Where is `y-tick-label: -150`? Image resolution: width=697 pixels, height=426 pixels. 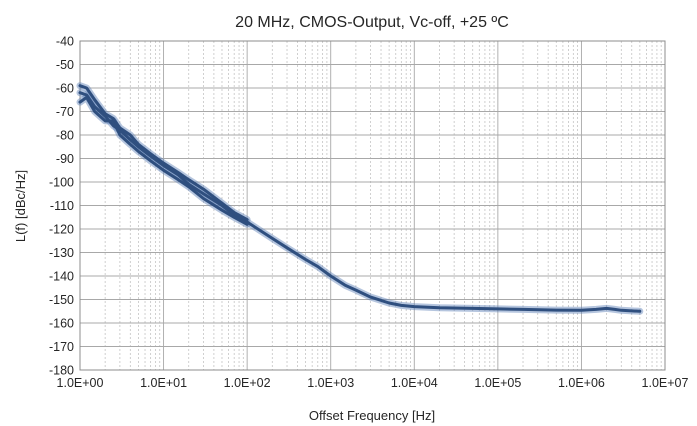 y-tick-label: -150 is located at coordinates (61, 300).